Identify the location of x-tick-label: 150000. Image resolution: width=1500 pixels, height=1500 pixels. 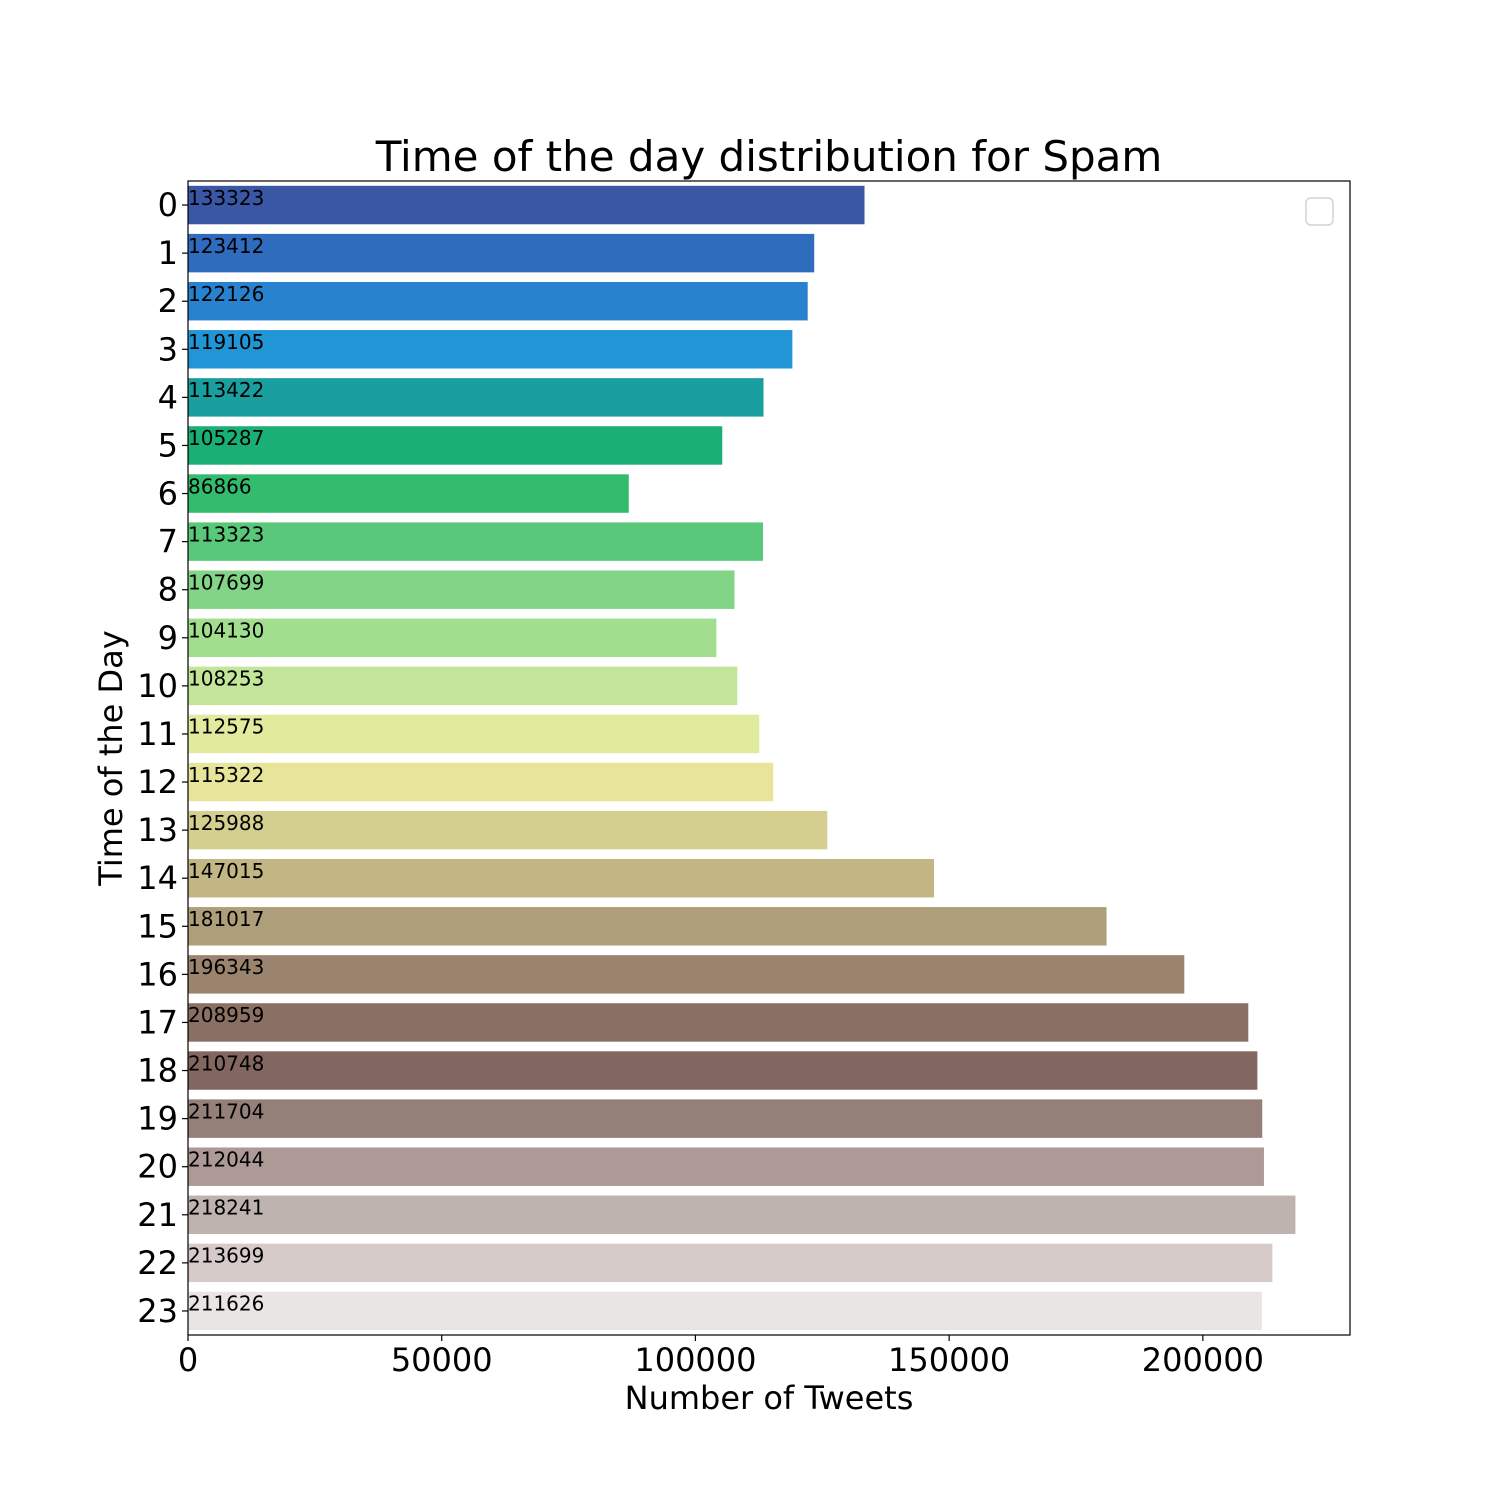
(949, 1360).